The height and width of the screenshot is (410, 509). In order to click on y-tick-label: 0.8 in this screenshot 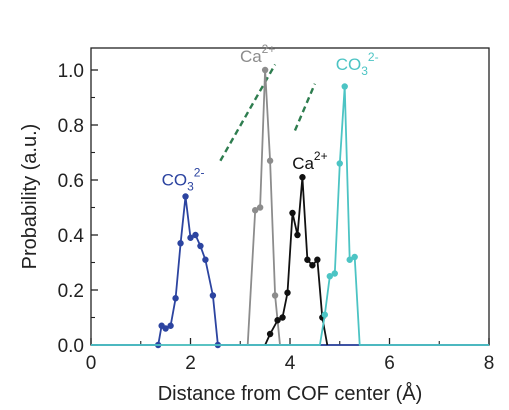, I will do `click(71, 126)`.